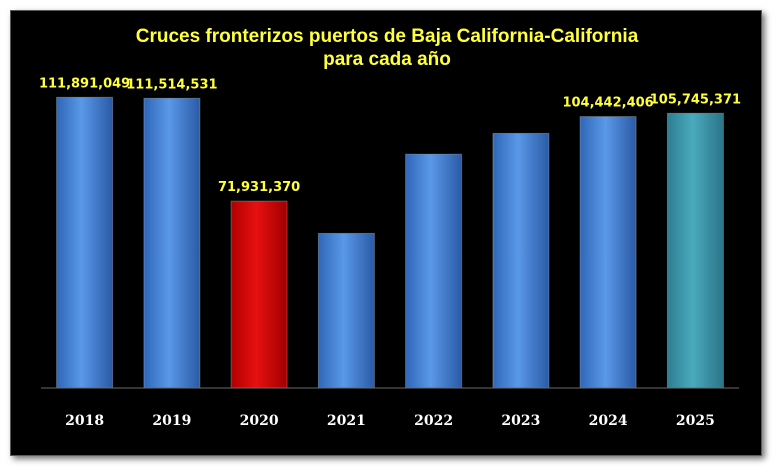 Image resolution: width=772 pixels, height=466 pixels. Describe the element at coordinates (85, 242) in the screenshot. I see `bar-2018` at that location.